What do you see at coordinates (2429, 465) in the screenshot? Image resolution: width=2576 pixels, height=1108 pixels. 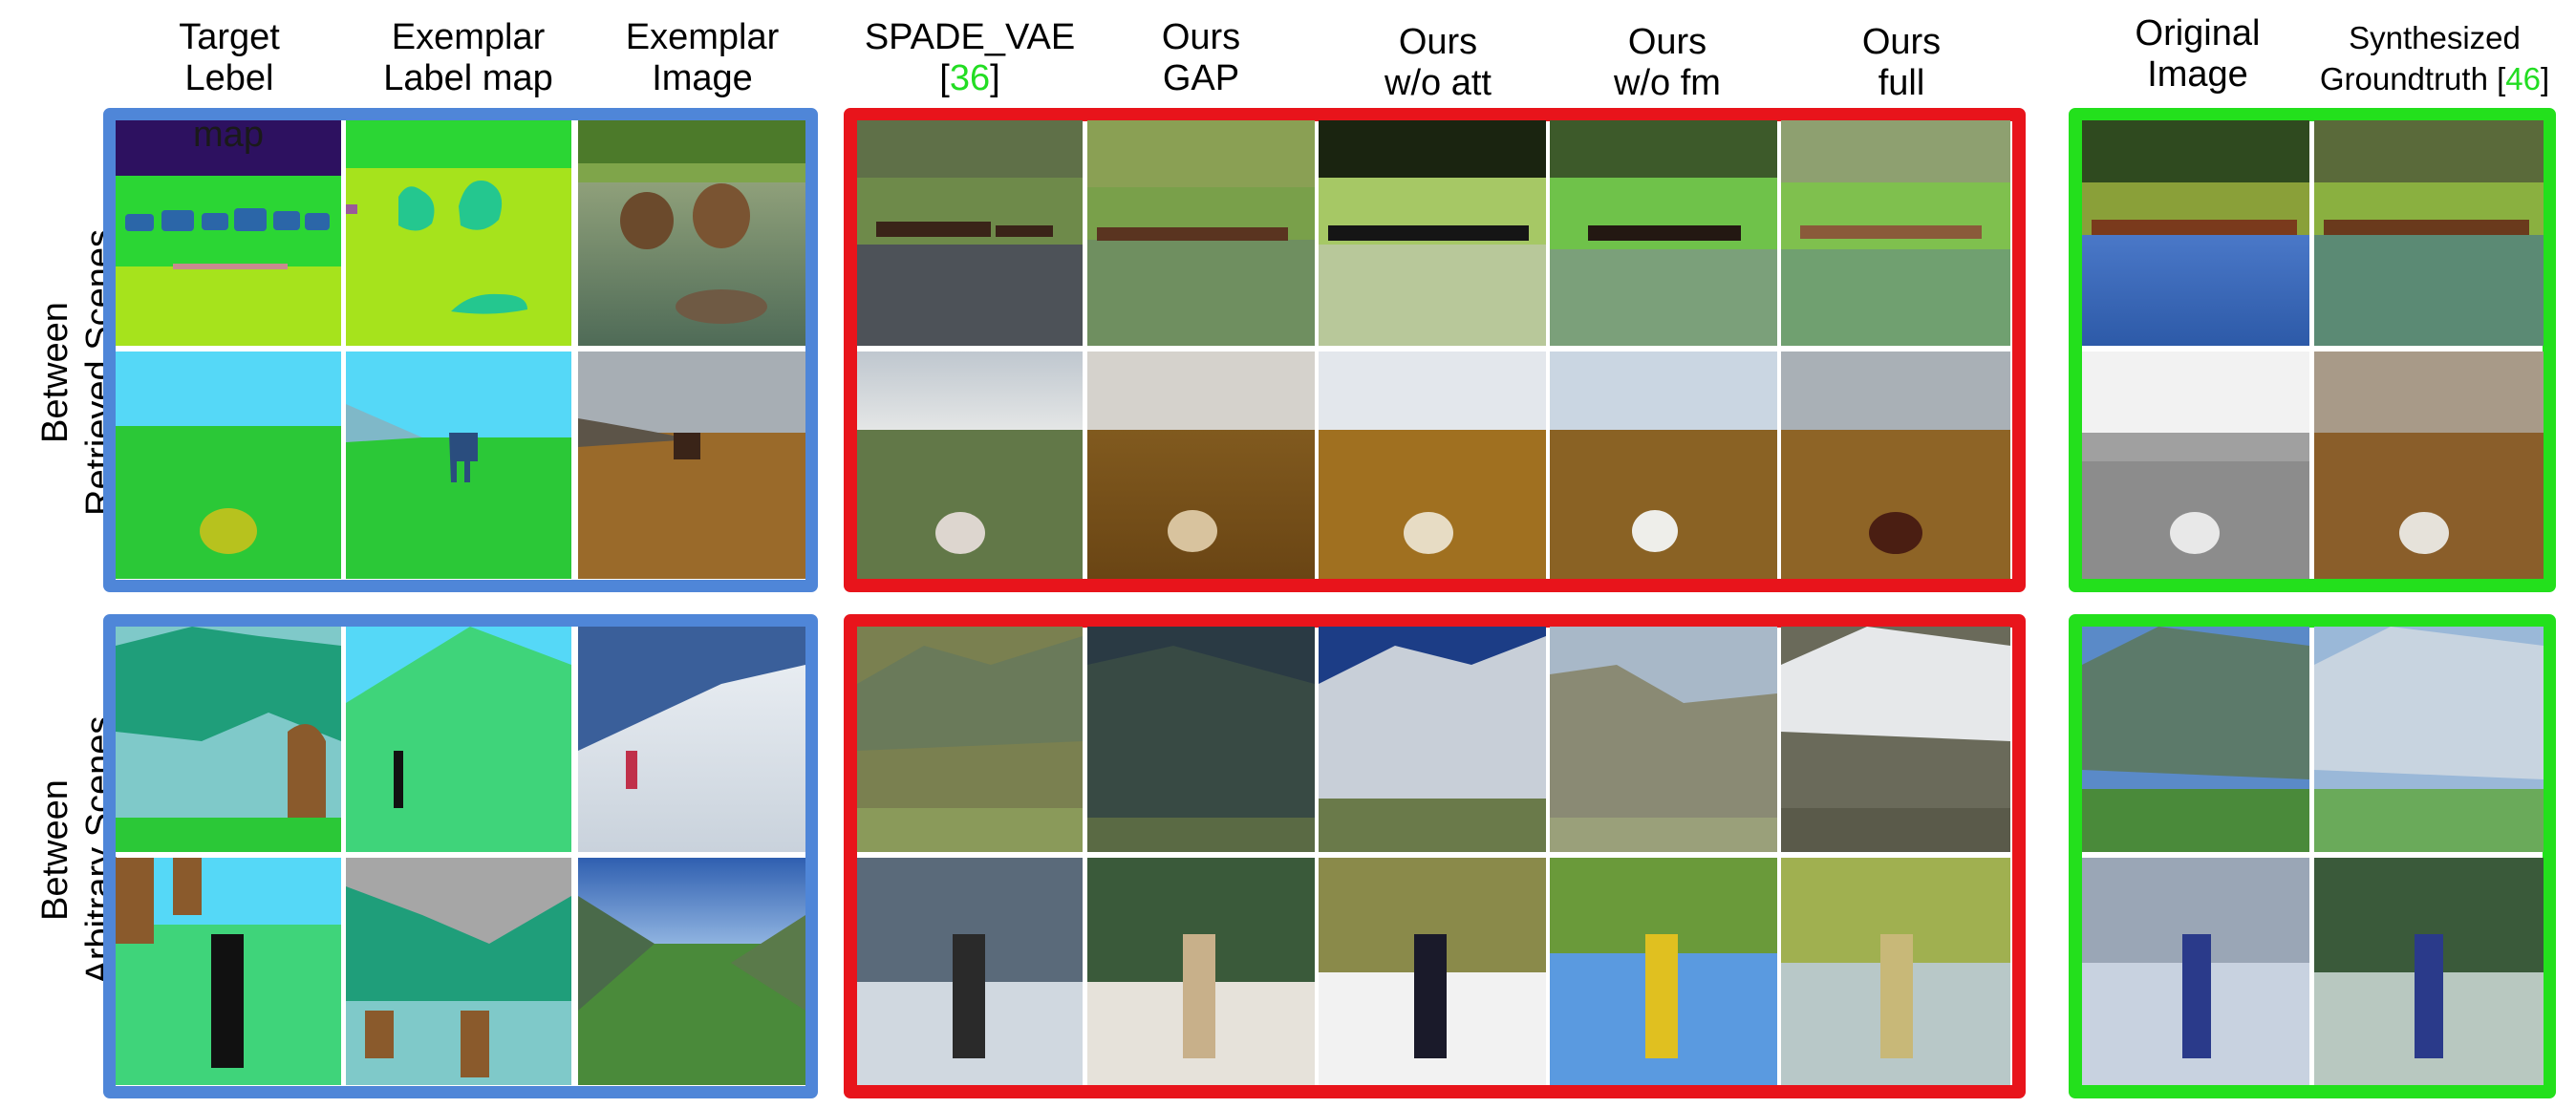 I see `tile-synthesized-gt-sheep` at bounding box center [2429, 465].